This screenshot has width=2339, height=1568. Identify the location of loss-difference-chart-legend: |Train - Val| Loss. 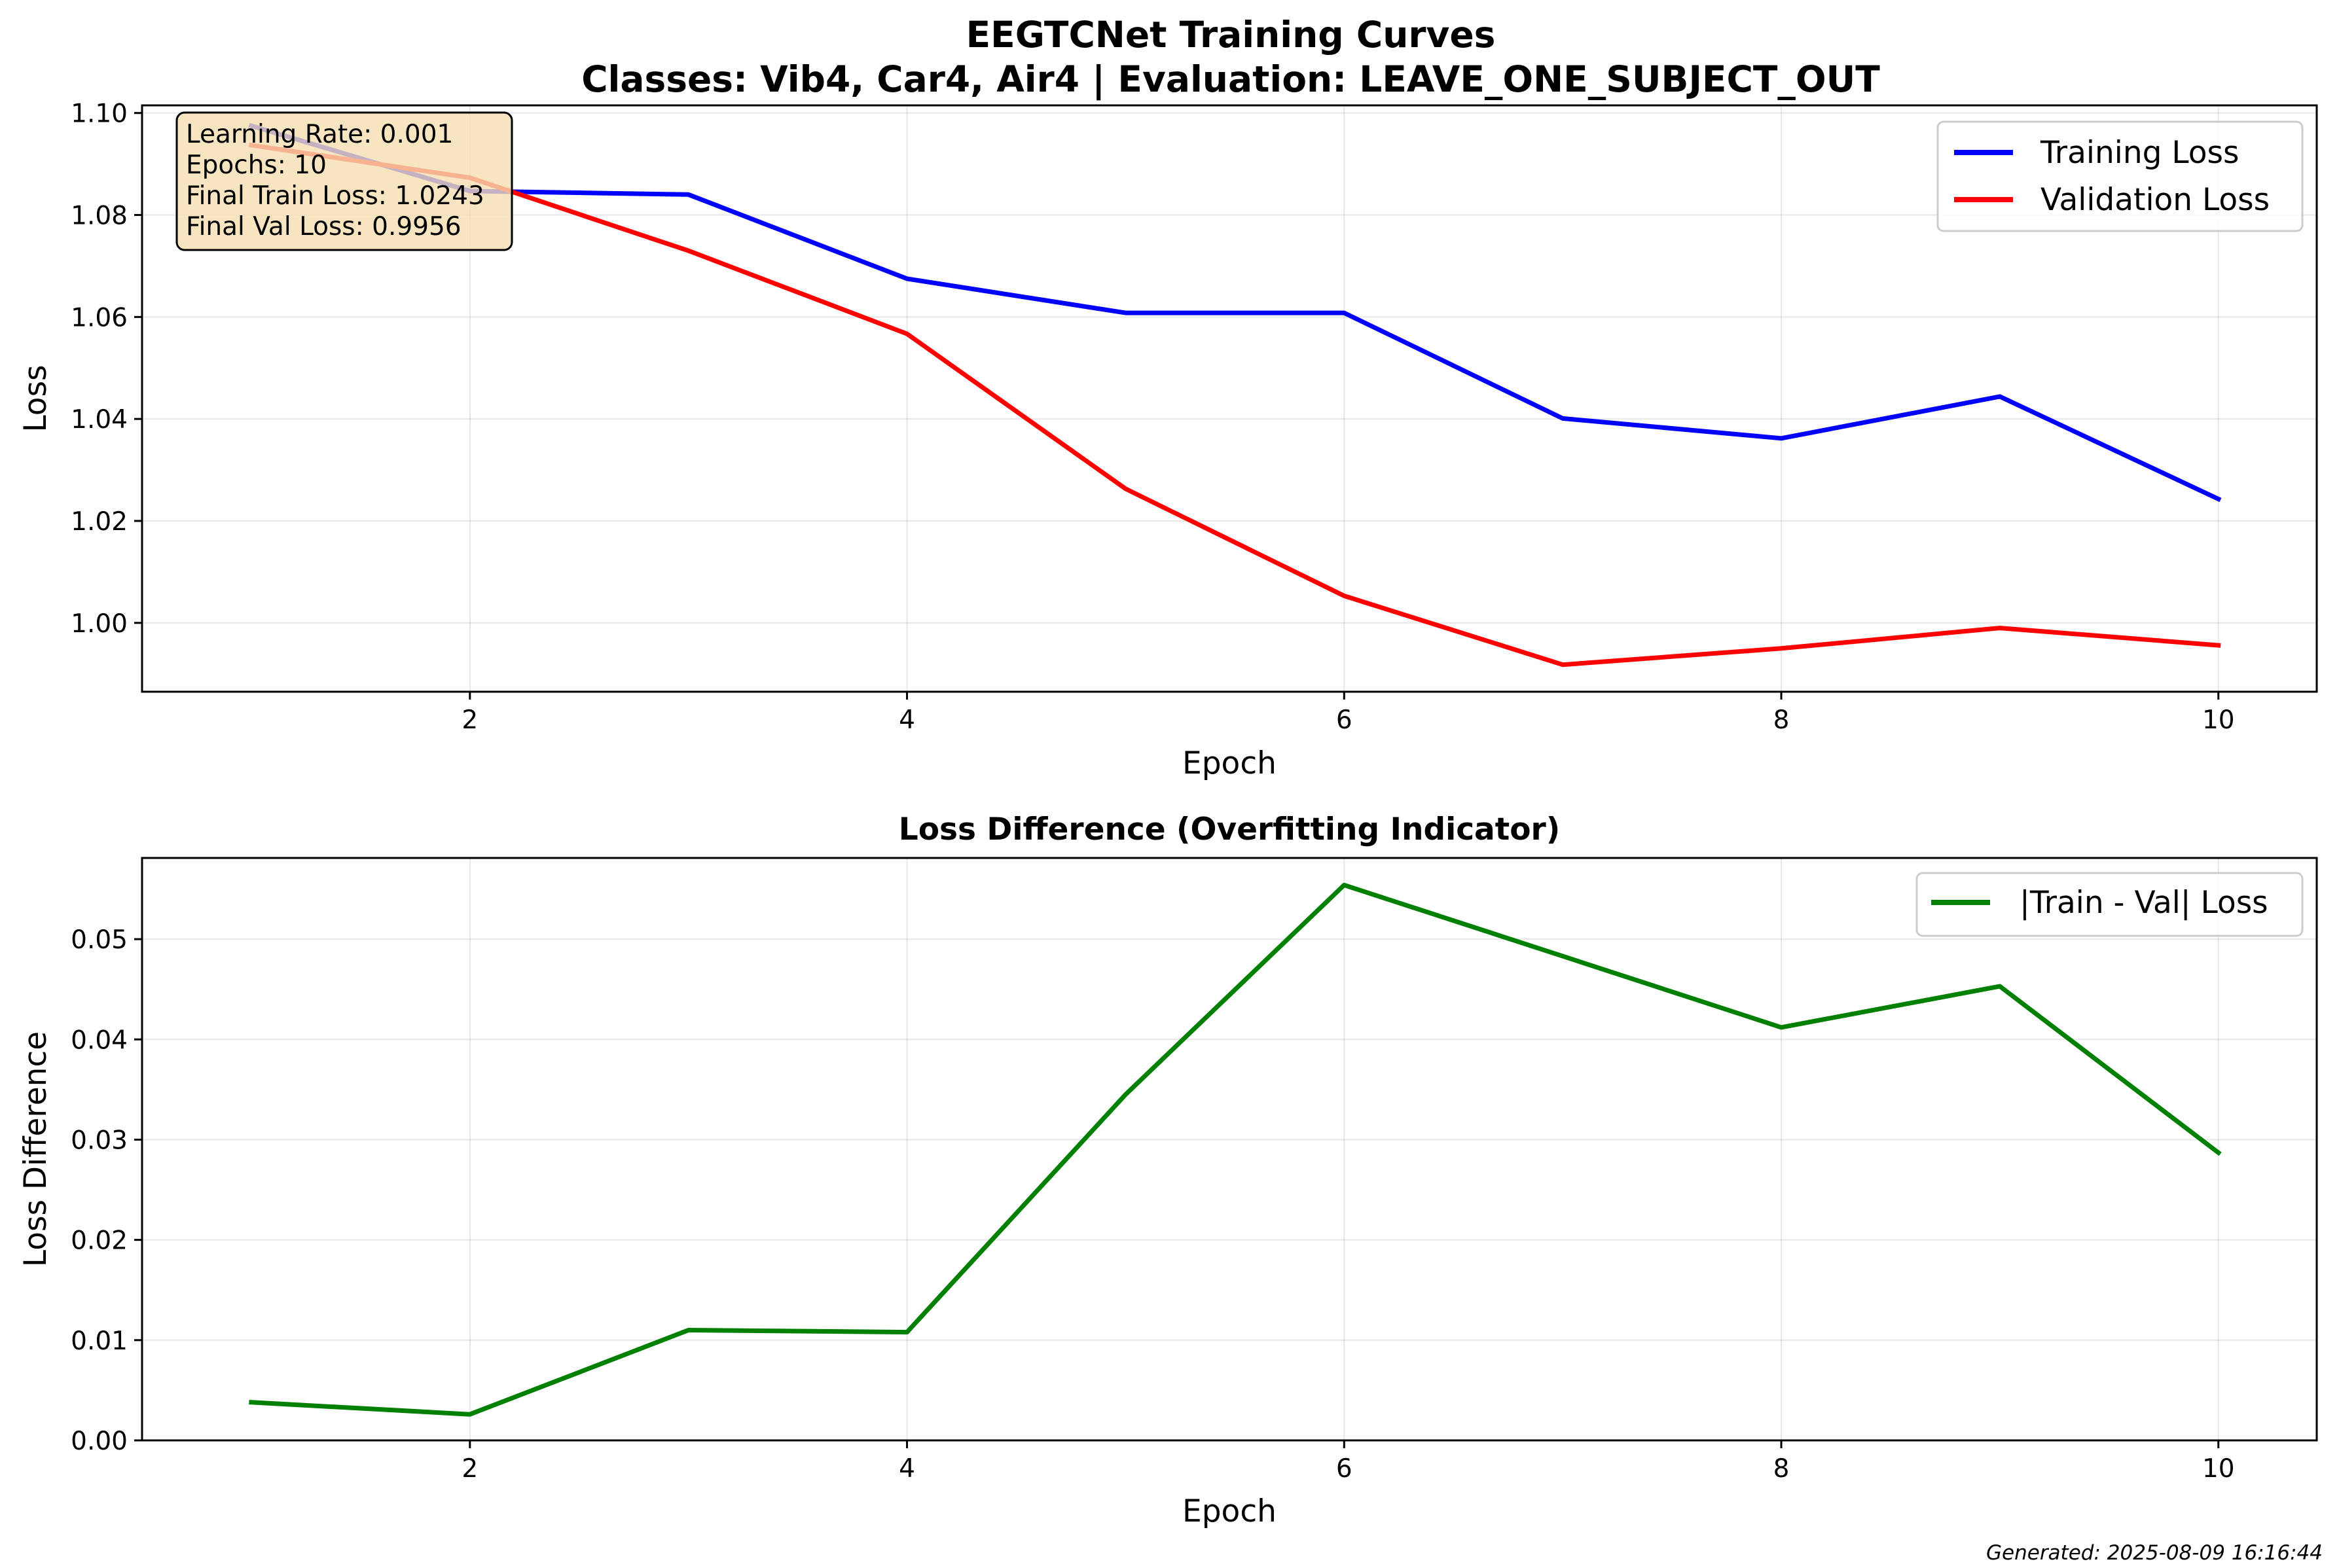
(2109, 905).